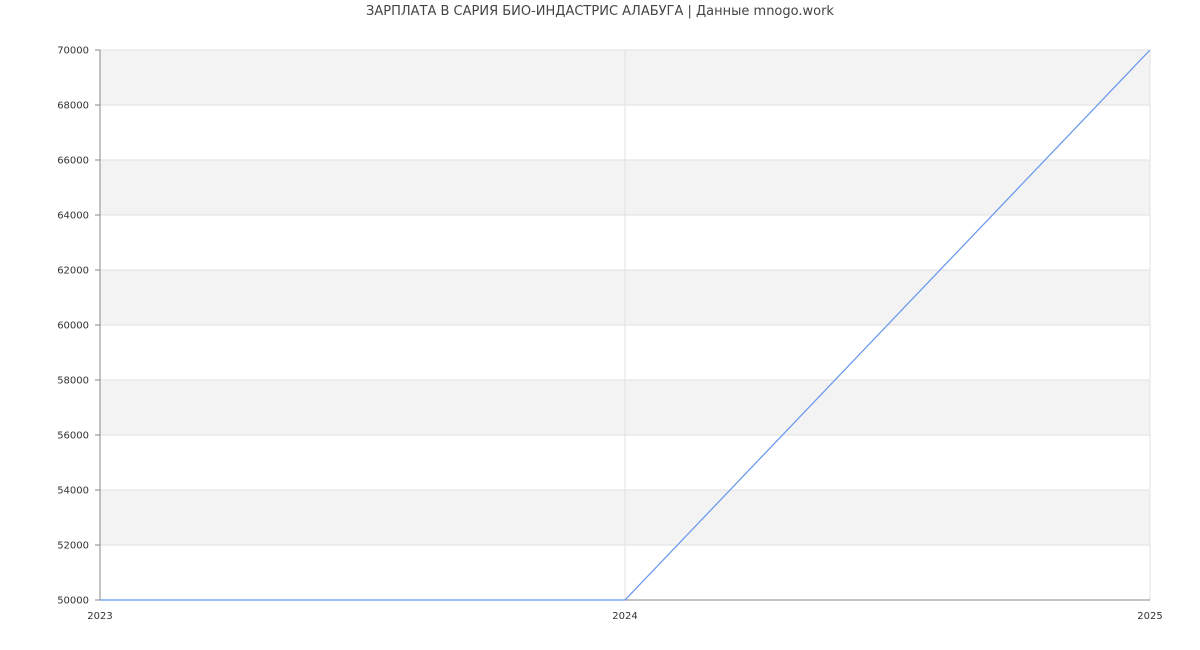 This screenshot has height=650, width=1200. What do you see at coordinates (73, 51) in the screenshot?
I see `y-tick-label: 70000` at bounding box center [73, 51].